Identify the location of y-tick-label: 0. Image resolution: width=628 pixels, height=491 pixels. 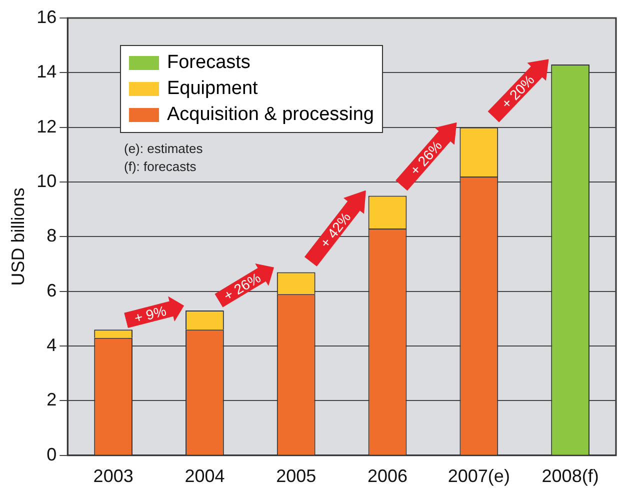
(51, 454).